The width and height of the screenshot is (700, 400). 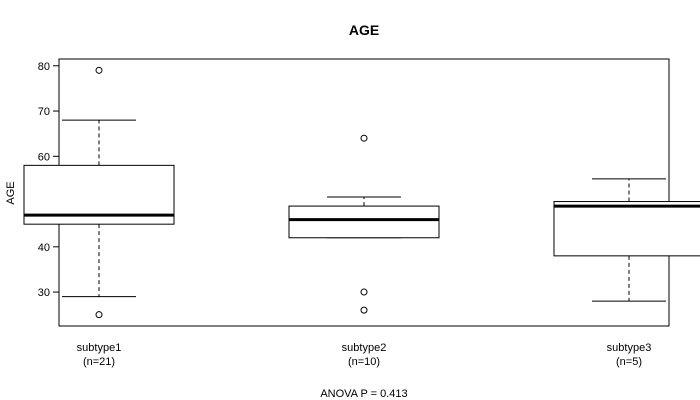 I want to click on y-axis-label: AGE, so click(x=11, y=192).